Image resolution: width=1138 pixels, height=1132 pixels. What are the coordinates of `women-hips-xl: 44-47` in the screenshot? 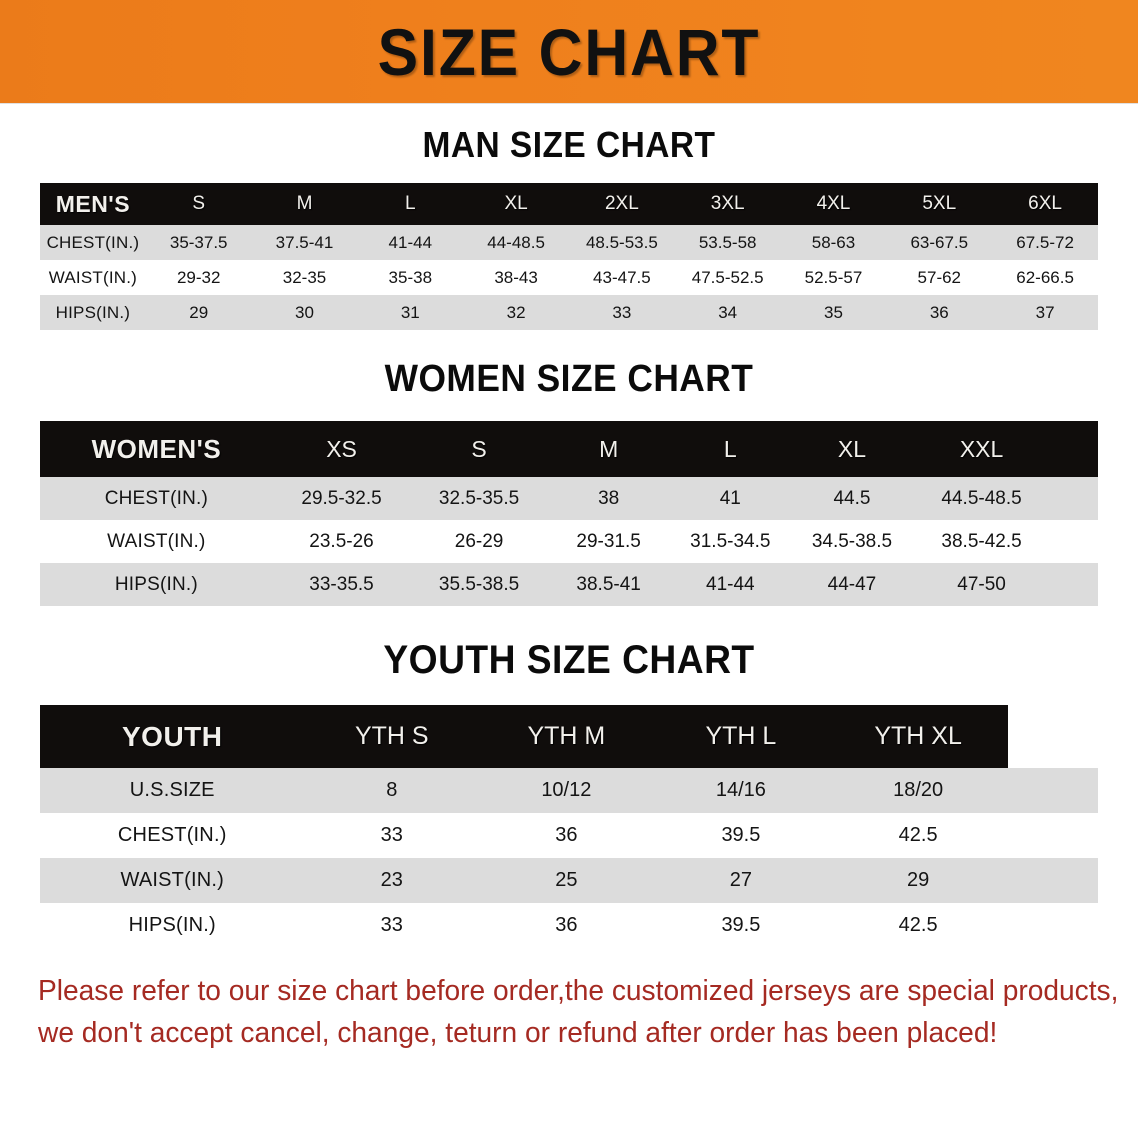 It's located at (852, 584).